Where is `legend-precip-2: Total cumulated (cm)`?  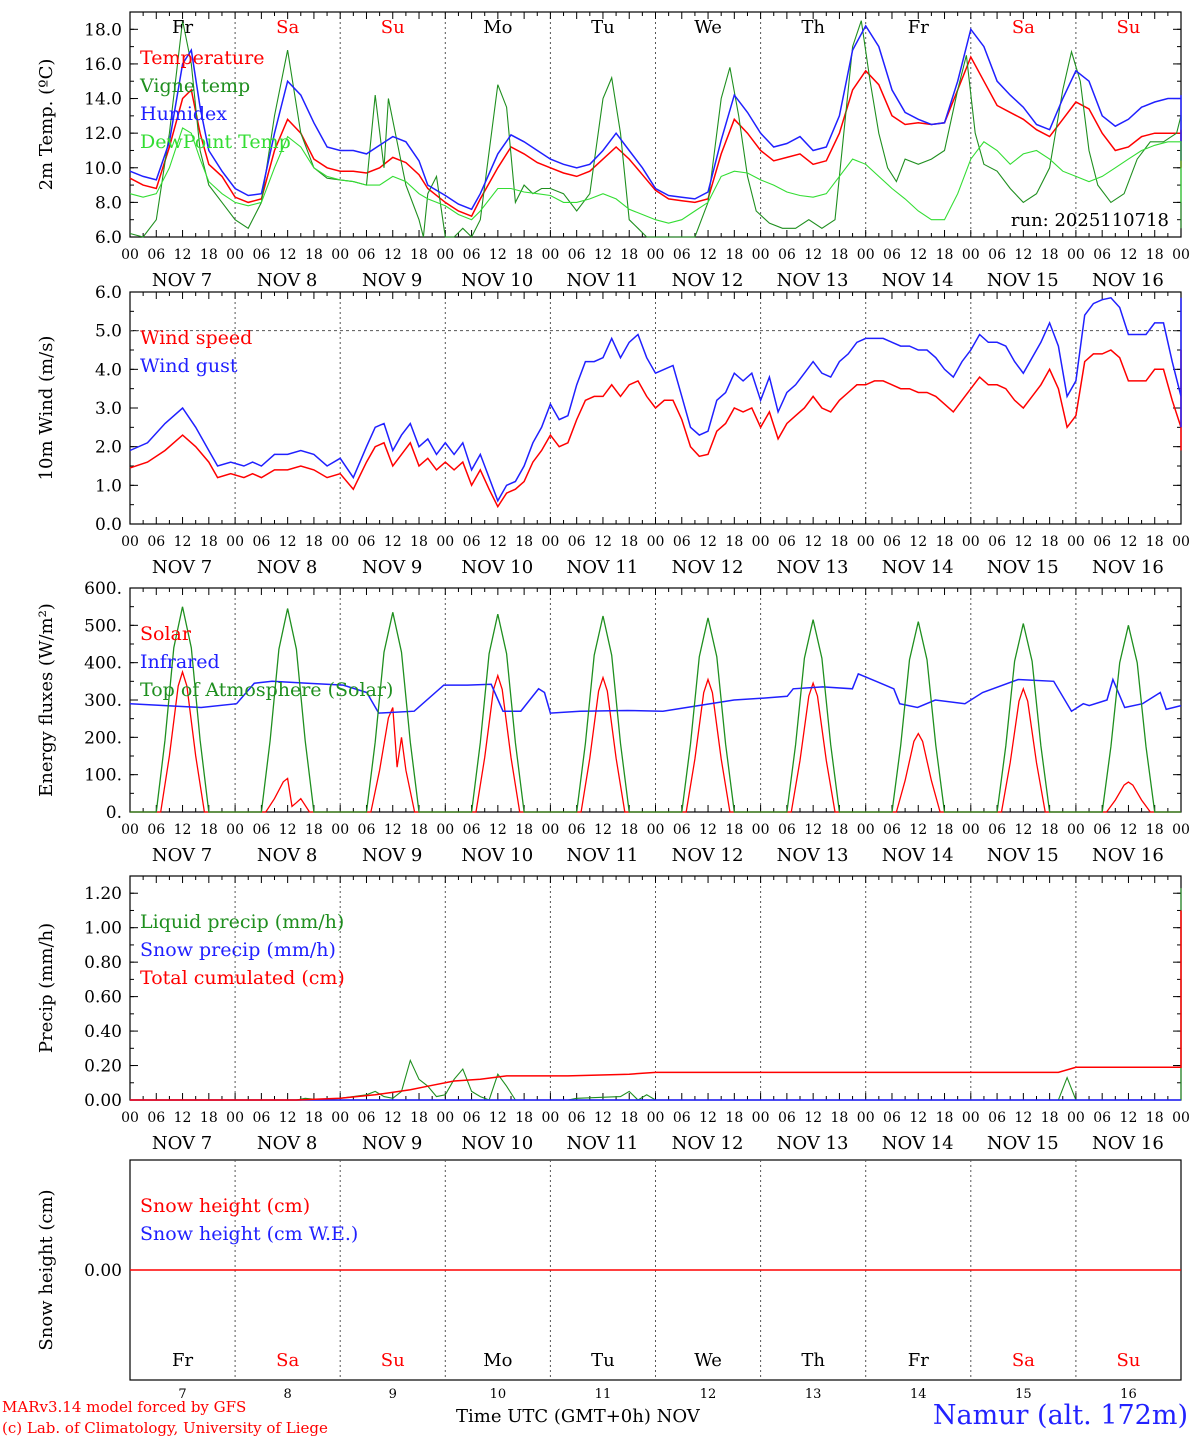 legend-precip-2: Total cumulated (cm) is located at coordinates (242, 978).